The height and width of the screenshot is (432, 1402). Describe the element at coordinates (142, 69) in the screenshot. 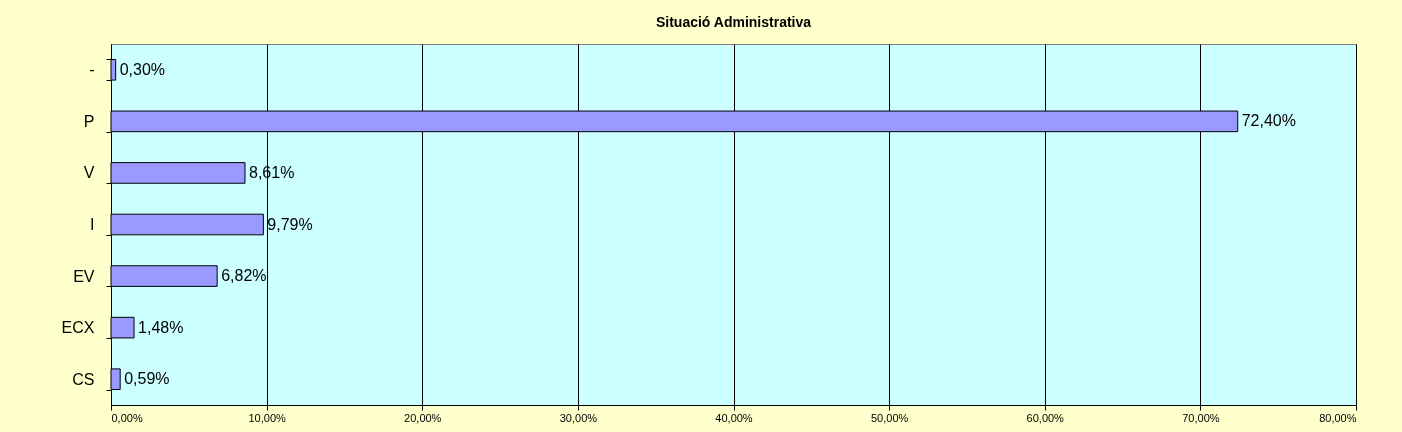

I see `data-label: 0,30%` at that location.